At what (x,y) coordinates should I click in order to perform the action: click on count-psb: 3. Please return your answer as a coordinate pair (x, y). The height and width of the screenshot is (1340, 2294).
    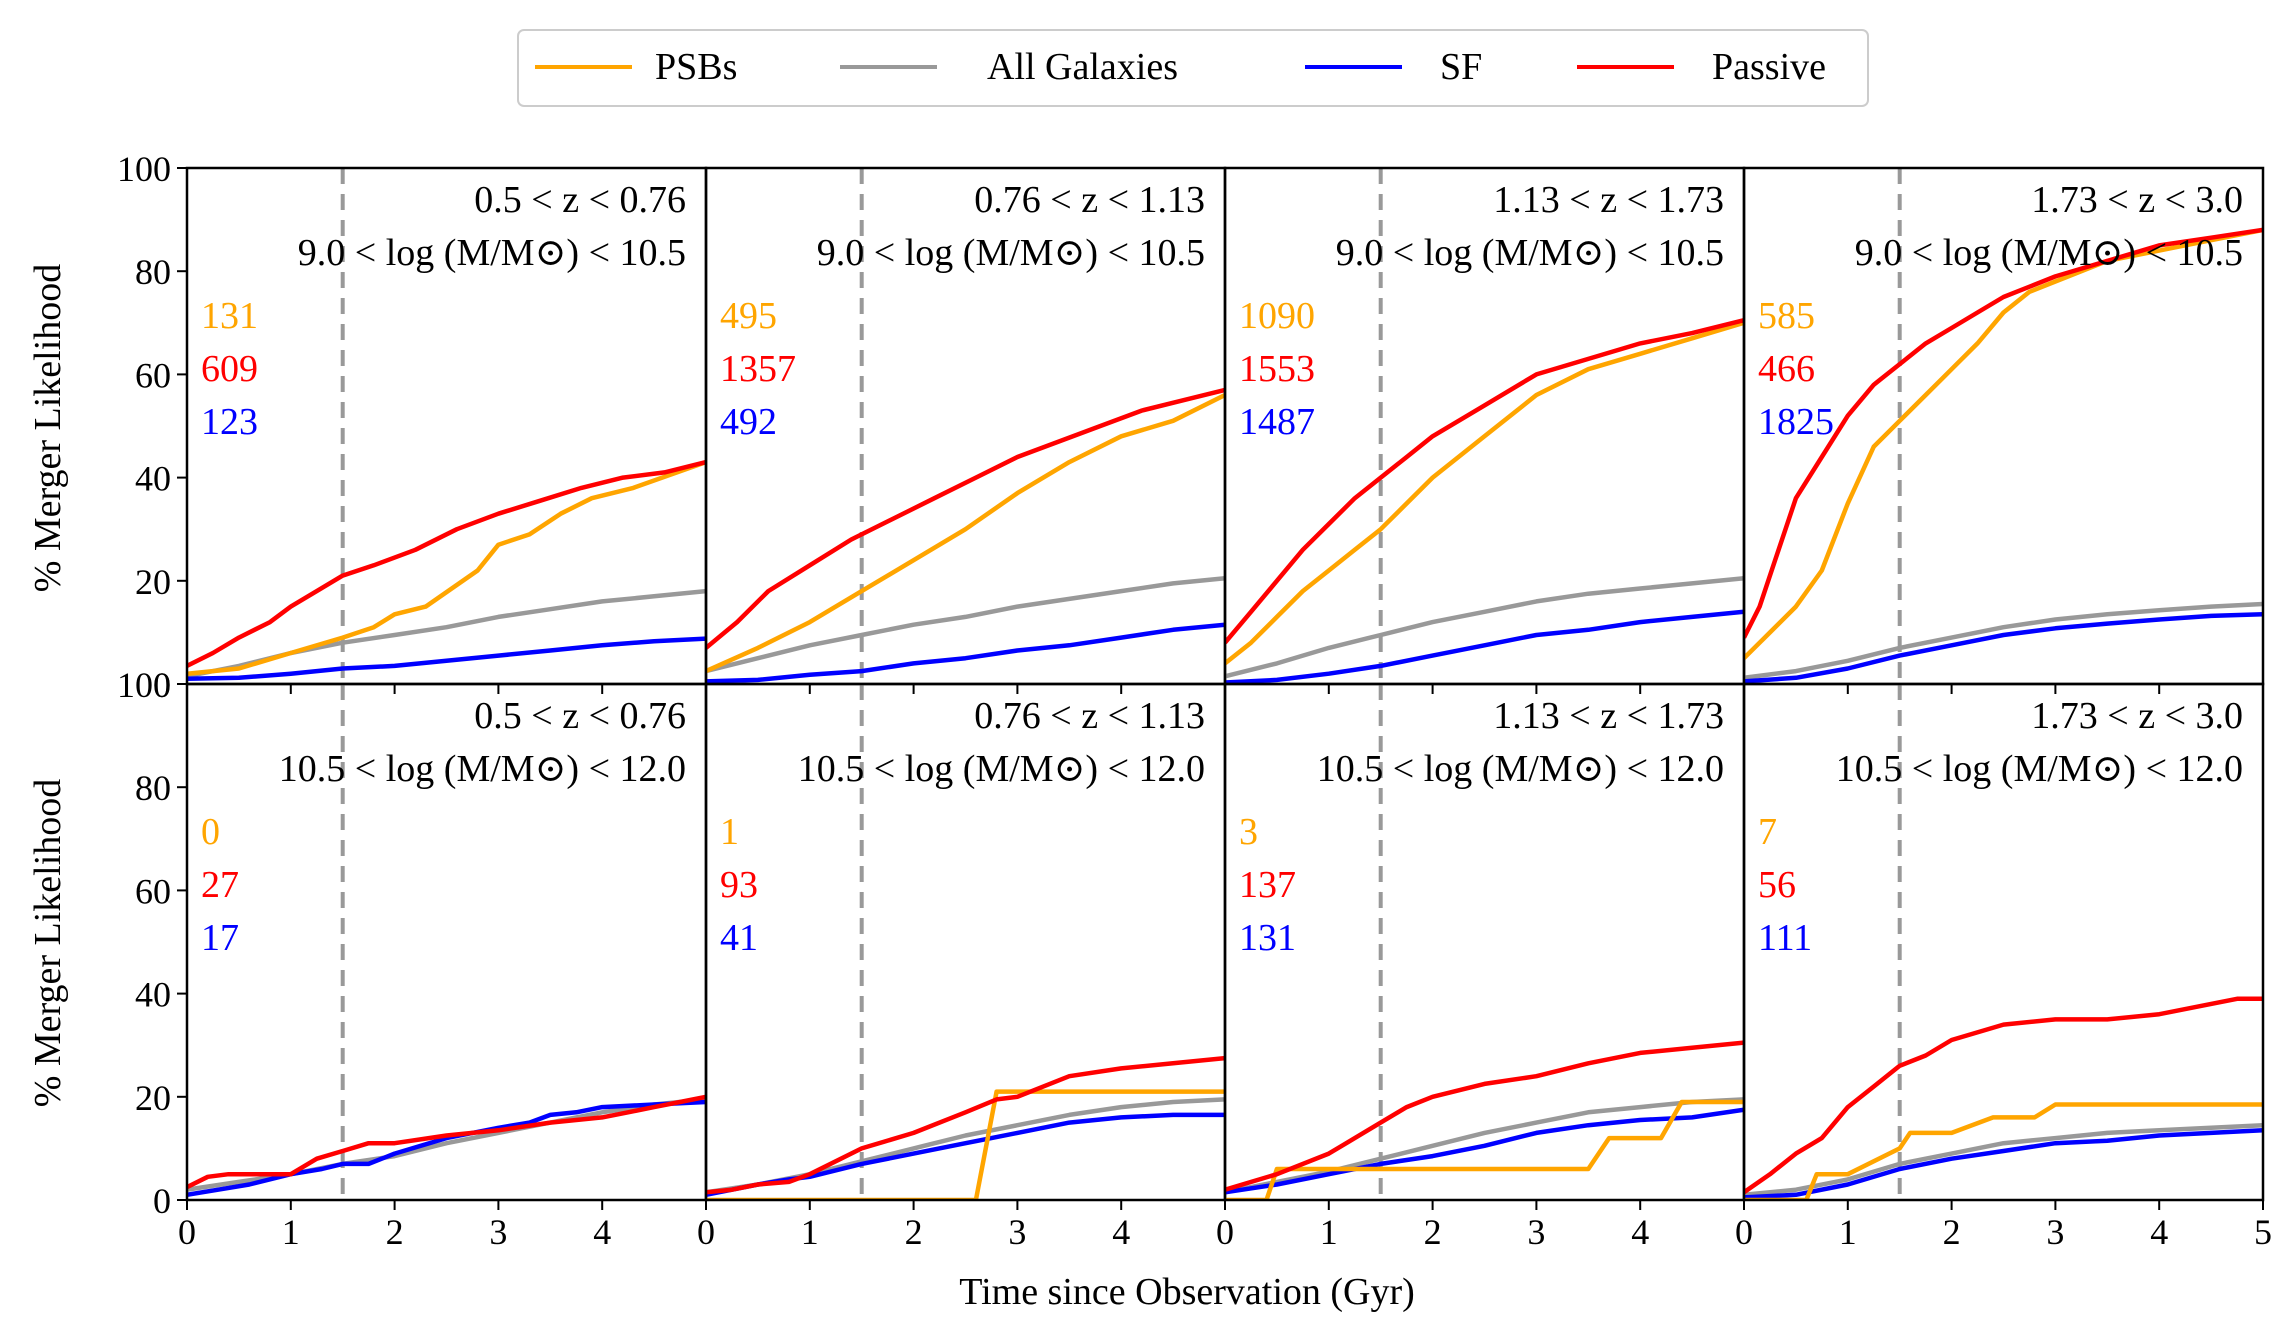
    Looking at the image, I should click on (1248, 832).